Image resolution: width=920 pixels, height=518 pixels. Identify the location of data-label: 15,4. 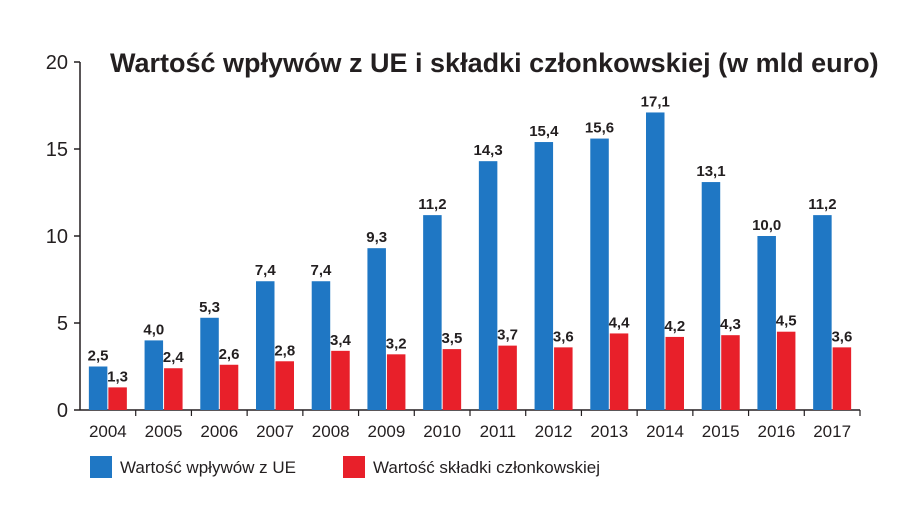
(544, 131).